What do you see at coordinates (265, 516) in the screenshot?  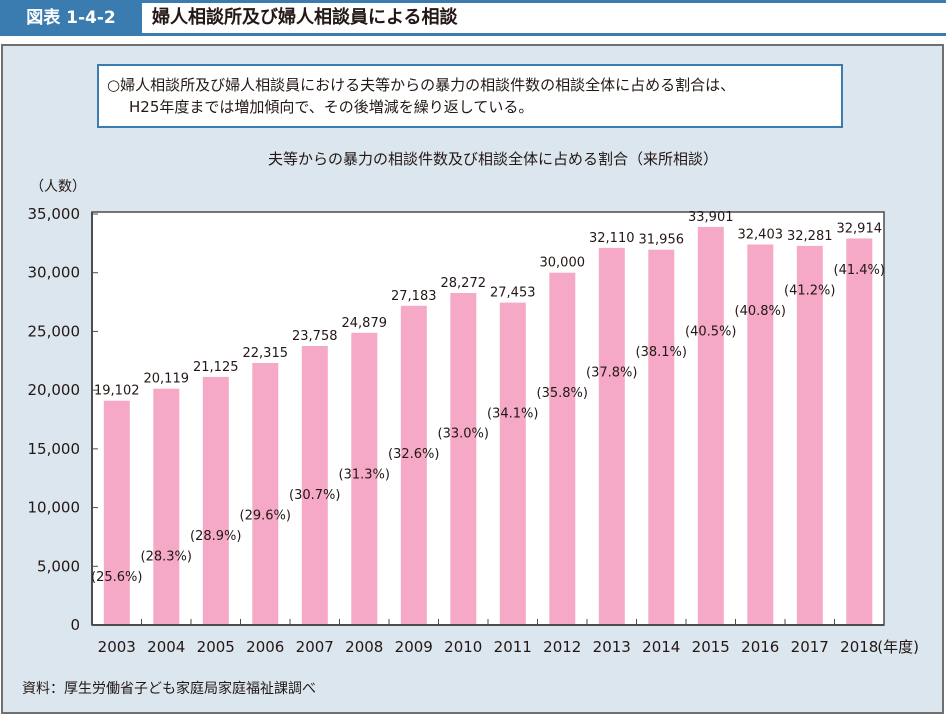 I see `percent-label: (29.6%)` at bounding box center [265, 516].